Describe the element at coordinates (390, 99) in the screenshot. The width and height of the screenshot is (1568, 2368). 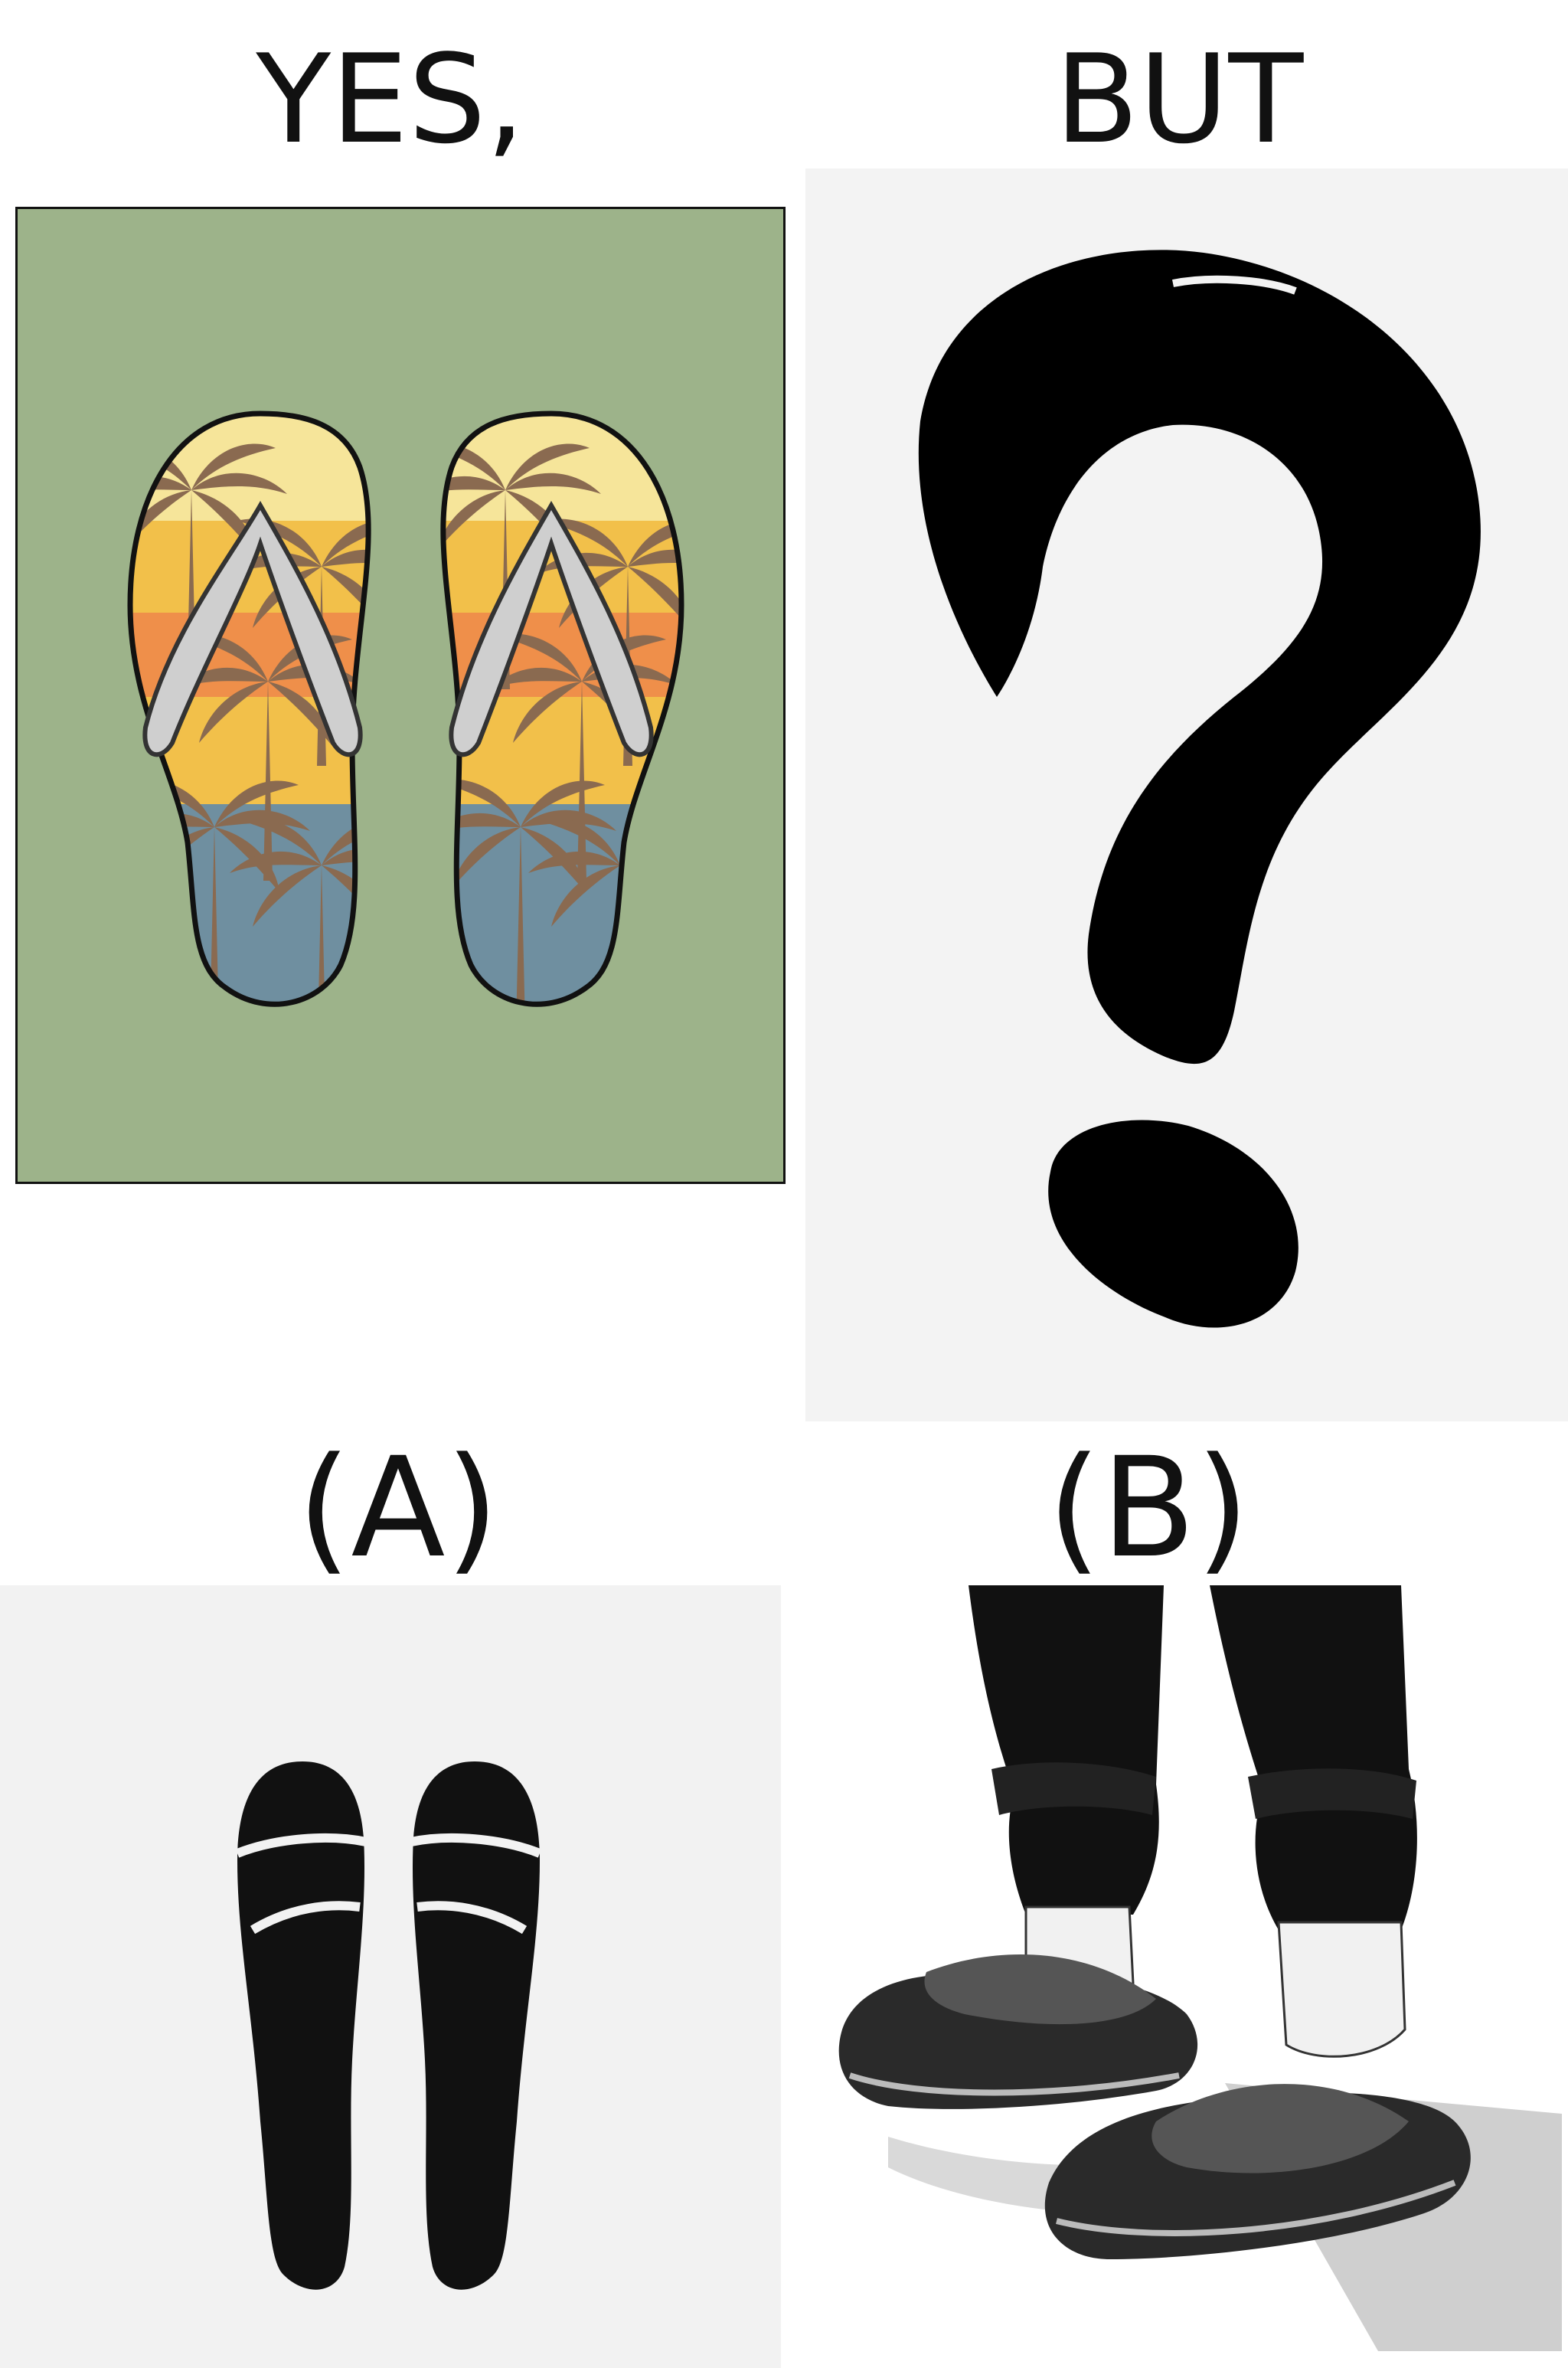
I see `yes-heading: YES,` at that location.